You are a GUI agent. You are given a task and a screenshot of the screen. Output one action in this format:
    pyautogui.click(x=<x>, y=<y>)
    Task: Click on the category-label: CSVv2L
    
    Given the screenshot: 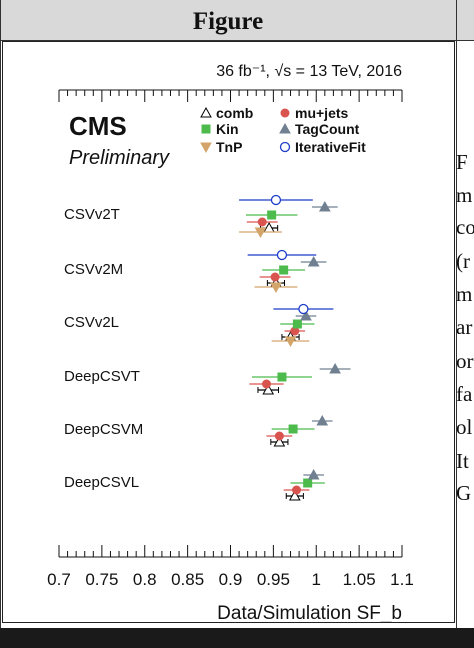 What is the action you would take?
    pyautogui.click(x=91, y=322)
    